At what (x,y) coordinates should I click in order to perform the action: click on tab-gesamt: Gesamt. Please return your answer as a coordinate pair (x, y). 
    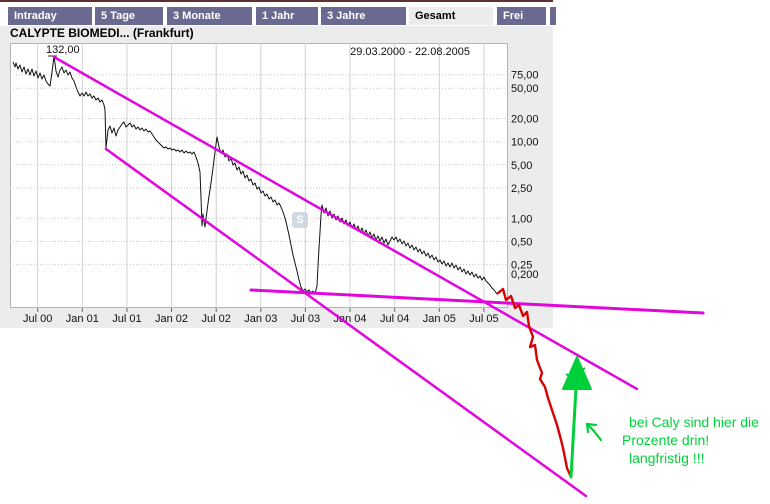
    Looking at the image, I should click on (451, 16).